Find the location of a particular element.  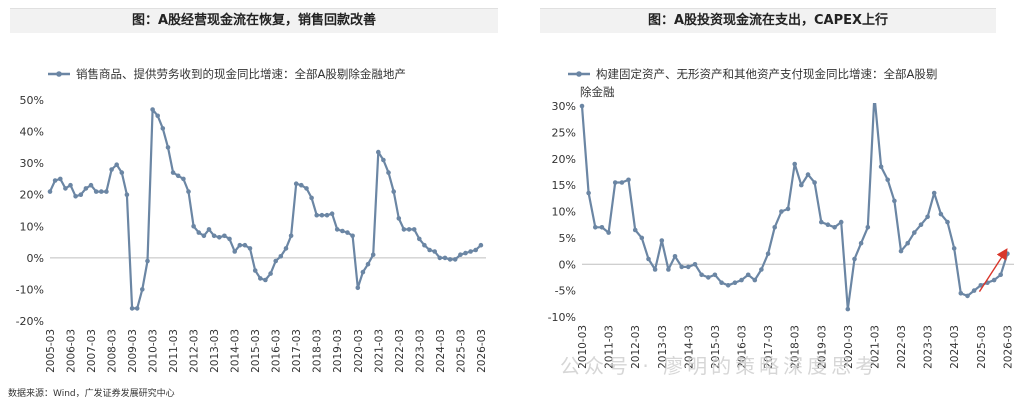

x-tick-label: 2009-03 is located at coordinates (133, 351).